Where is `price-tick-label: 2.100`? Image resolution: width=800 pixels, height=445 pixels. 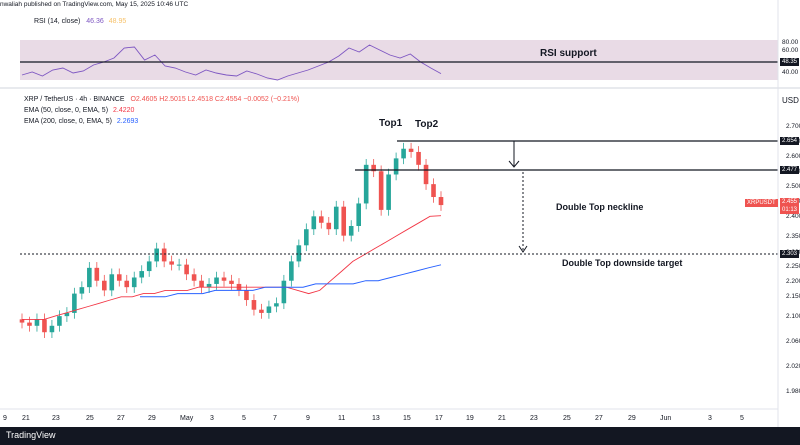 price-tick-label: 2.100 is located at coordinates (793, 316).